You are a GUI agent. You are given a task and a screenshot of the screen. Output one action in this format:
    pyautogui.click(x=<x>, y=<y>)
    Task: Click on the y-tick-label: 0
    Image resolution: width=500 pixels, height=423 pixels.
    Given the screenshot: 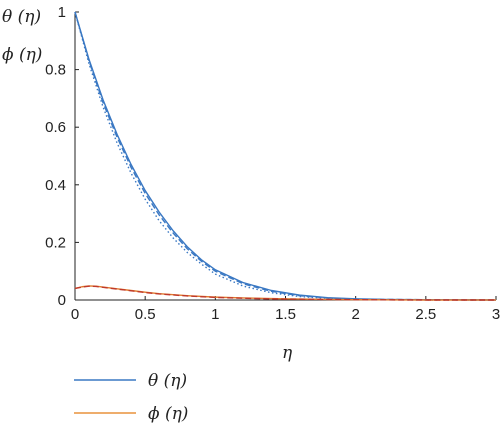 What is the action you would take?
    pyautogui.click(x=62, y=300)
    